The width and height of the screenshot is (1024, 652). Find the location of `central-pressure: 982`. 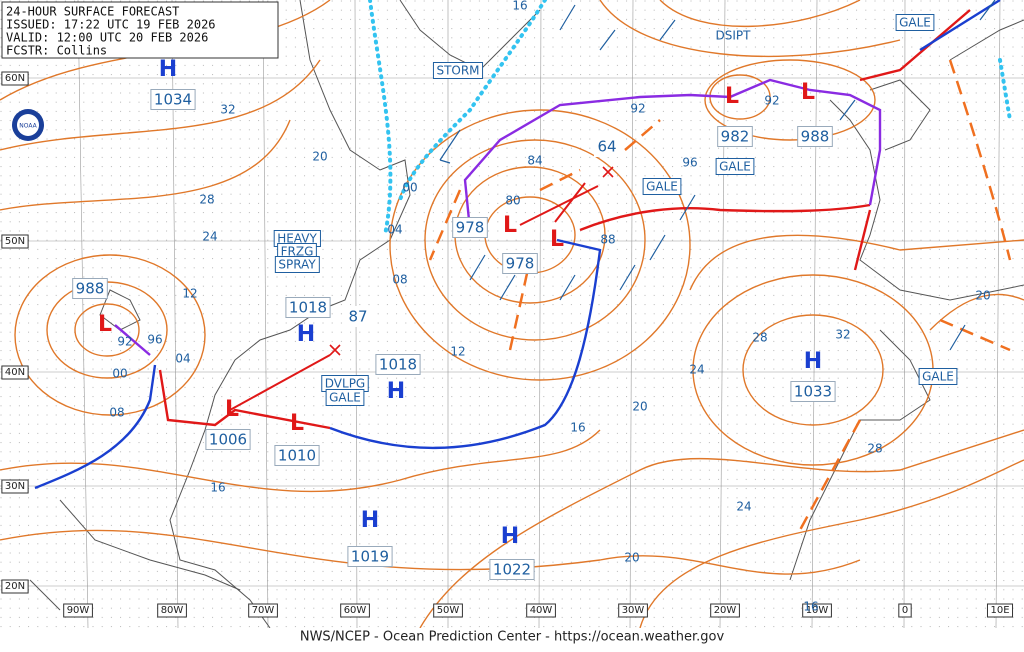

central-pressure: 982 is located at coordinates (735, 137).